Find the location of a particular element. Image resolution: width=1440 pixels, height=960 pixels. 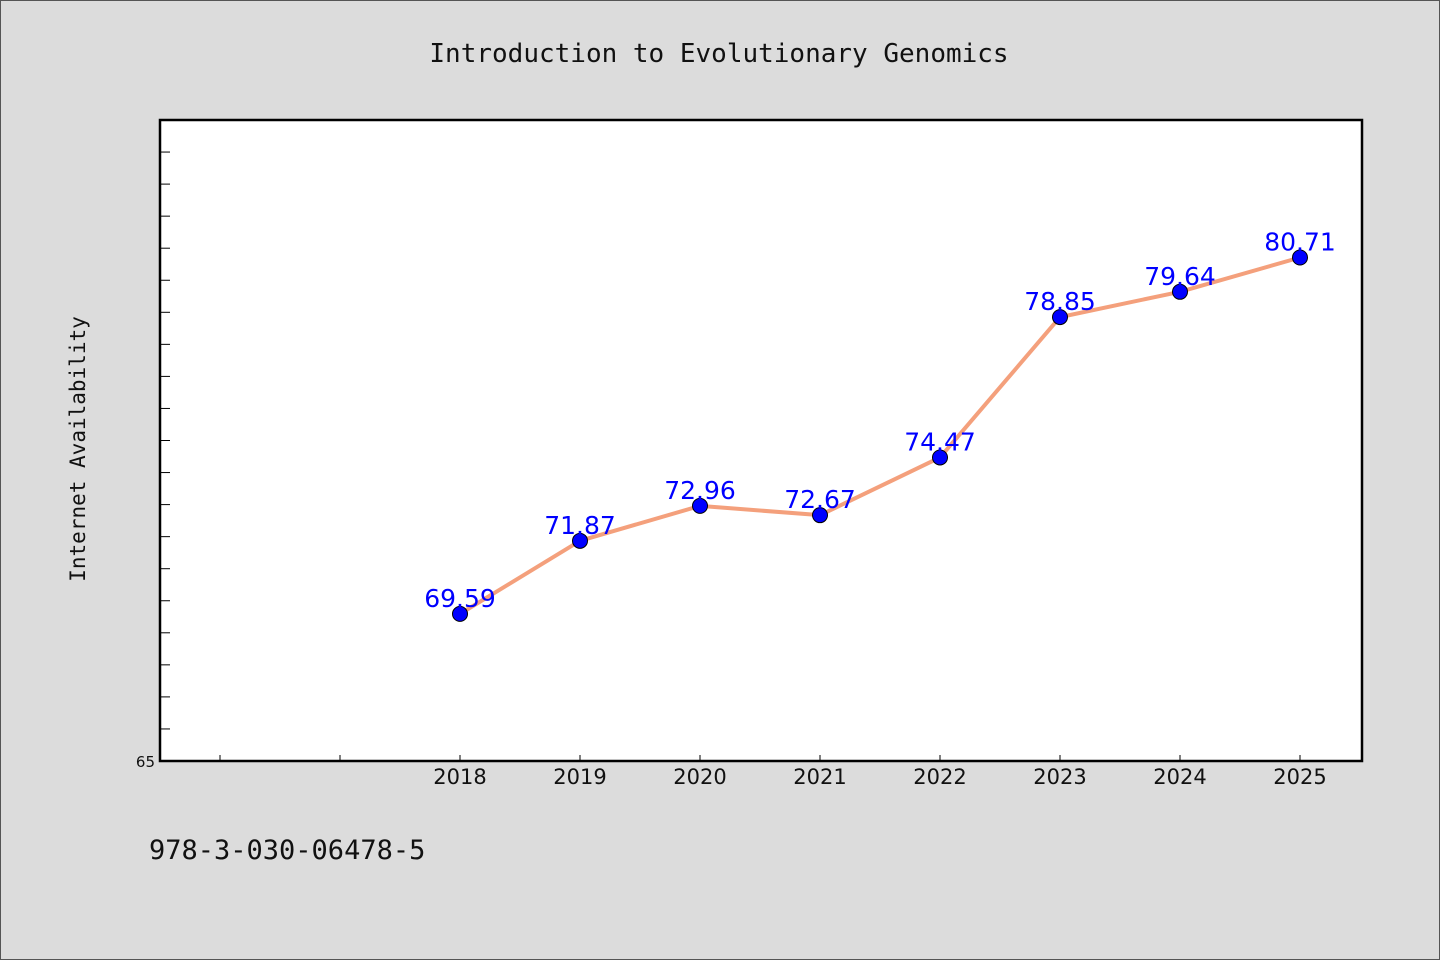

data-label: 79.64 is located at coordinates (1180, 276).